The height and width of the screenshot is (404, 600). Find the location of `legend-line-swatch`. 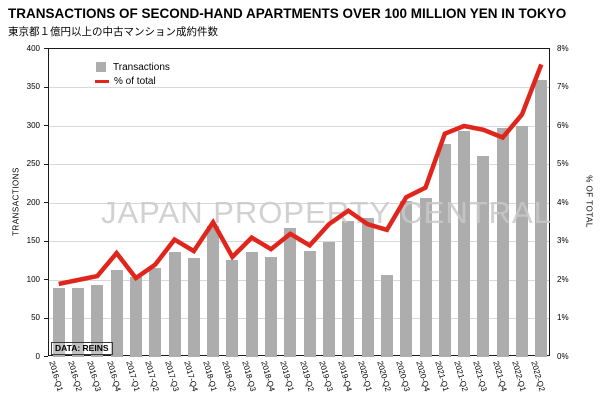

legend-line-swatch is located at coordinates (102, 81).